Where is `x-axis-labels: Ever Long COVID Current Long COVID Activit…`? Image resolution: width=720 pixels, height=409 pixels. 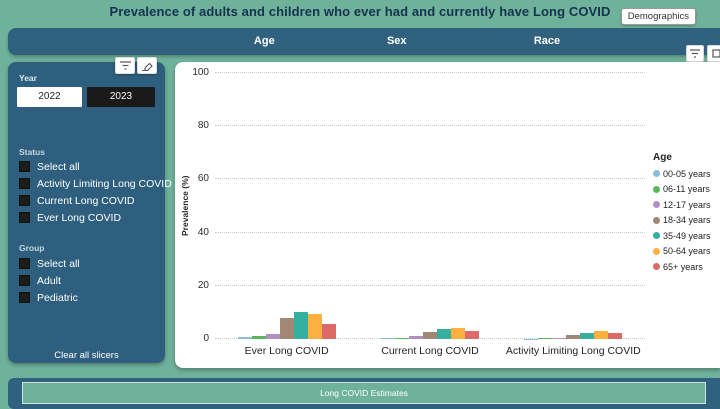
x-axis-labels: Ever Long COVID Current Long COVID Activit… is located at coordinates (430, 351).